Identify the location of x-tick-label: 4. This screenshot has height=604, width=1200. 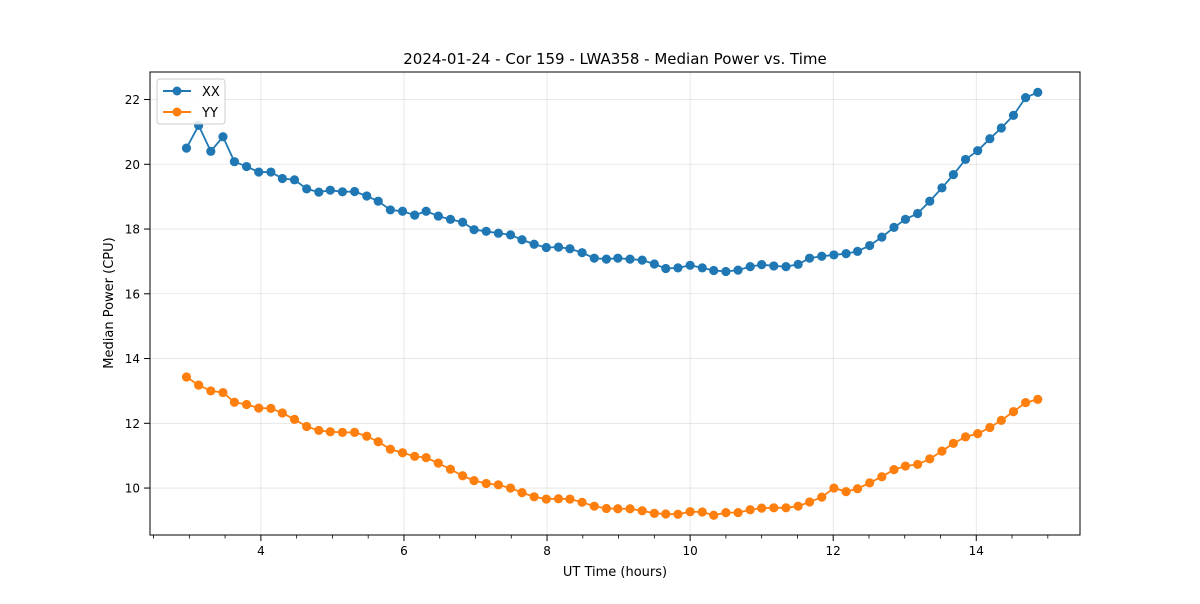
(261, 551).